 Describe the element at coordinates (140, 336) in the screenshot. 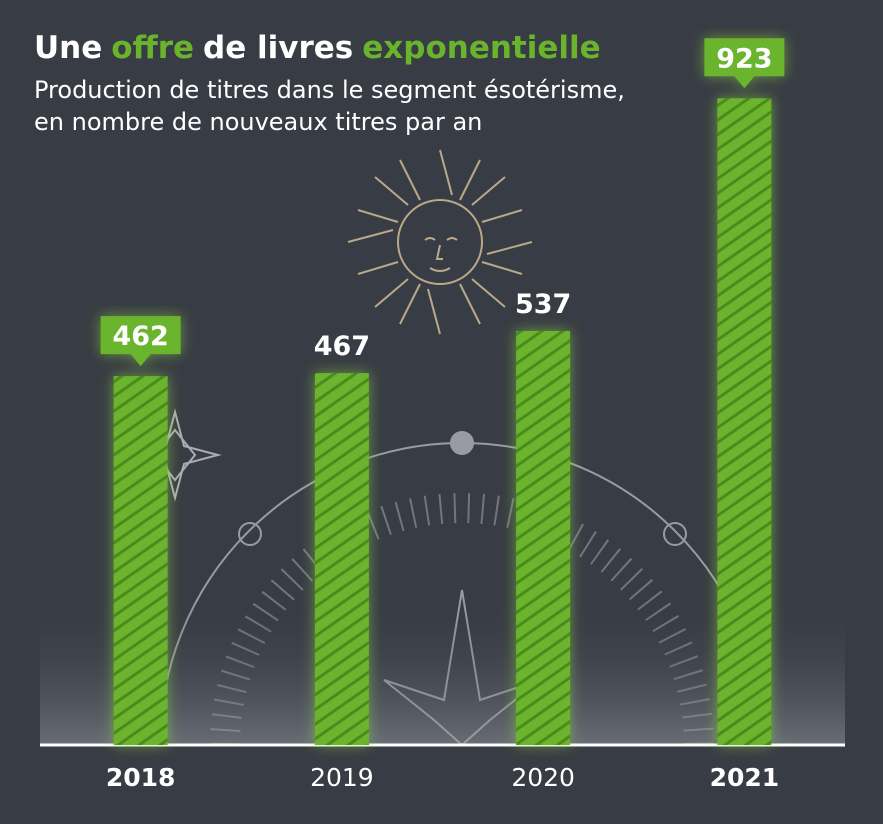

I see `value-label: 462` at that location.